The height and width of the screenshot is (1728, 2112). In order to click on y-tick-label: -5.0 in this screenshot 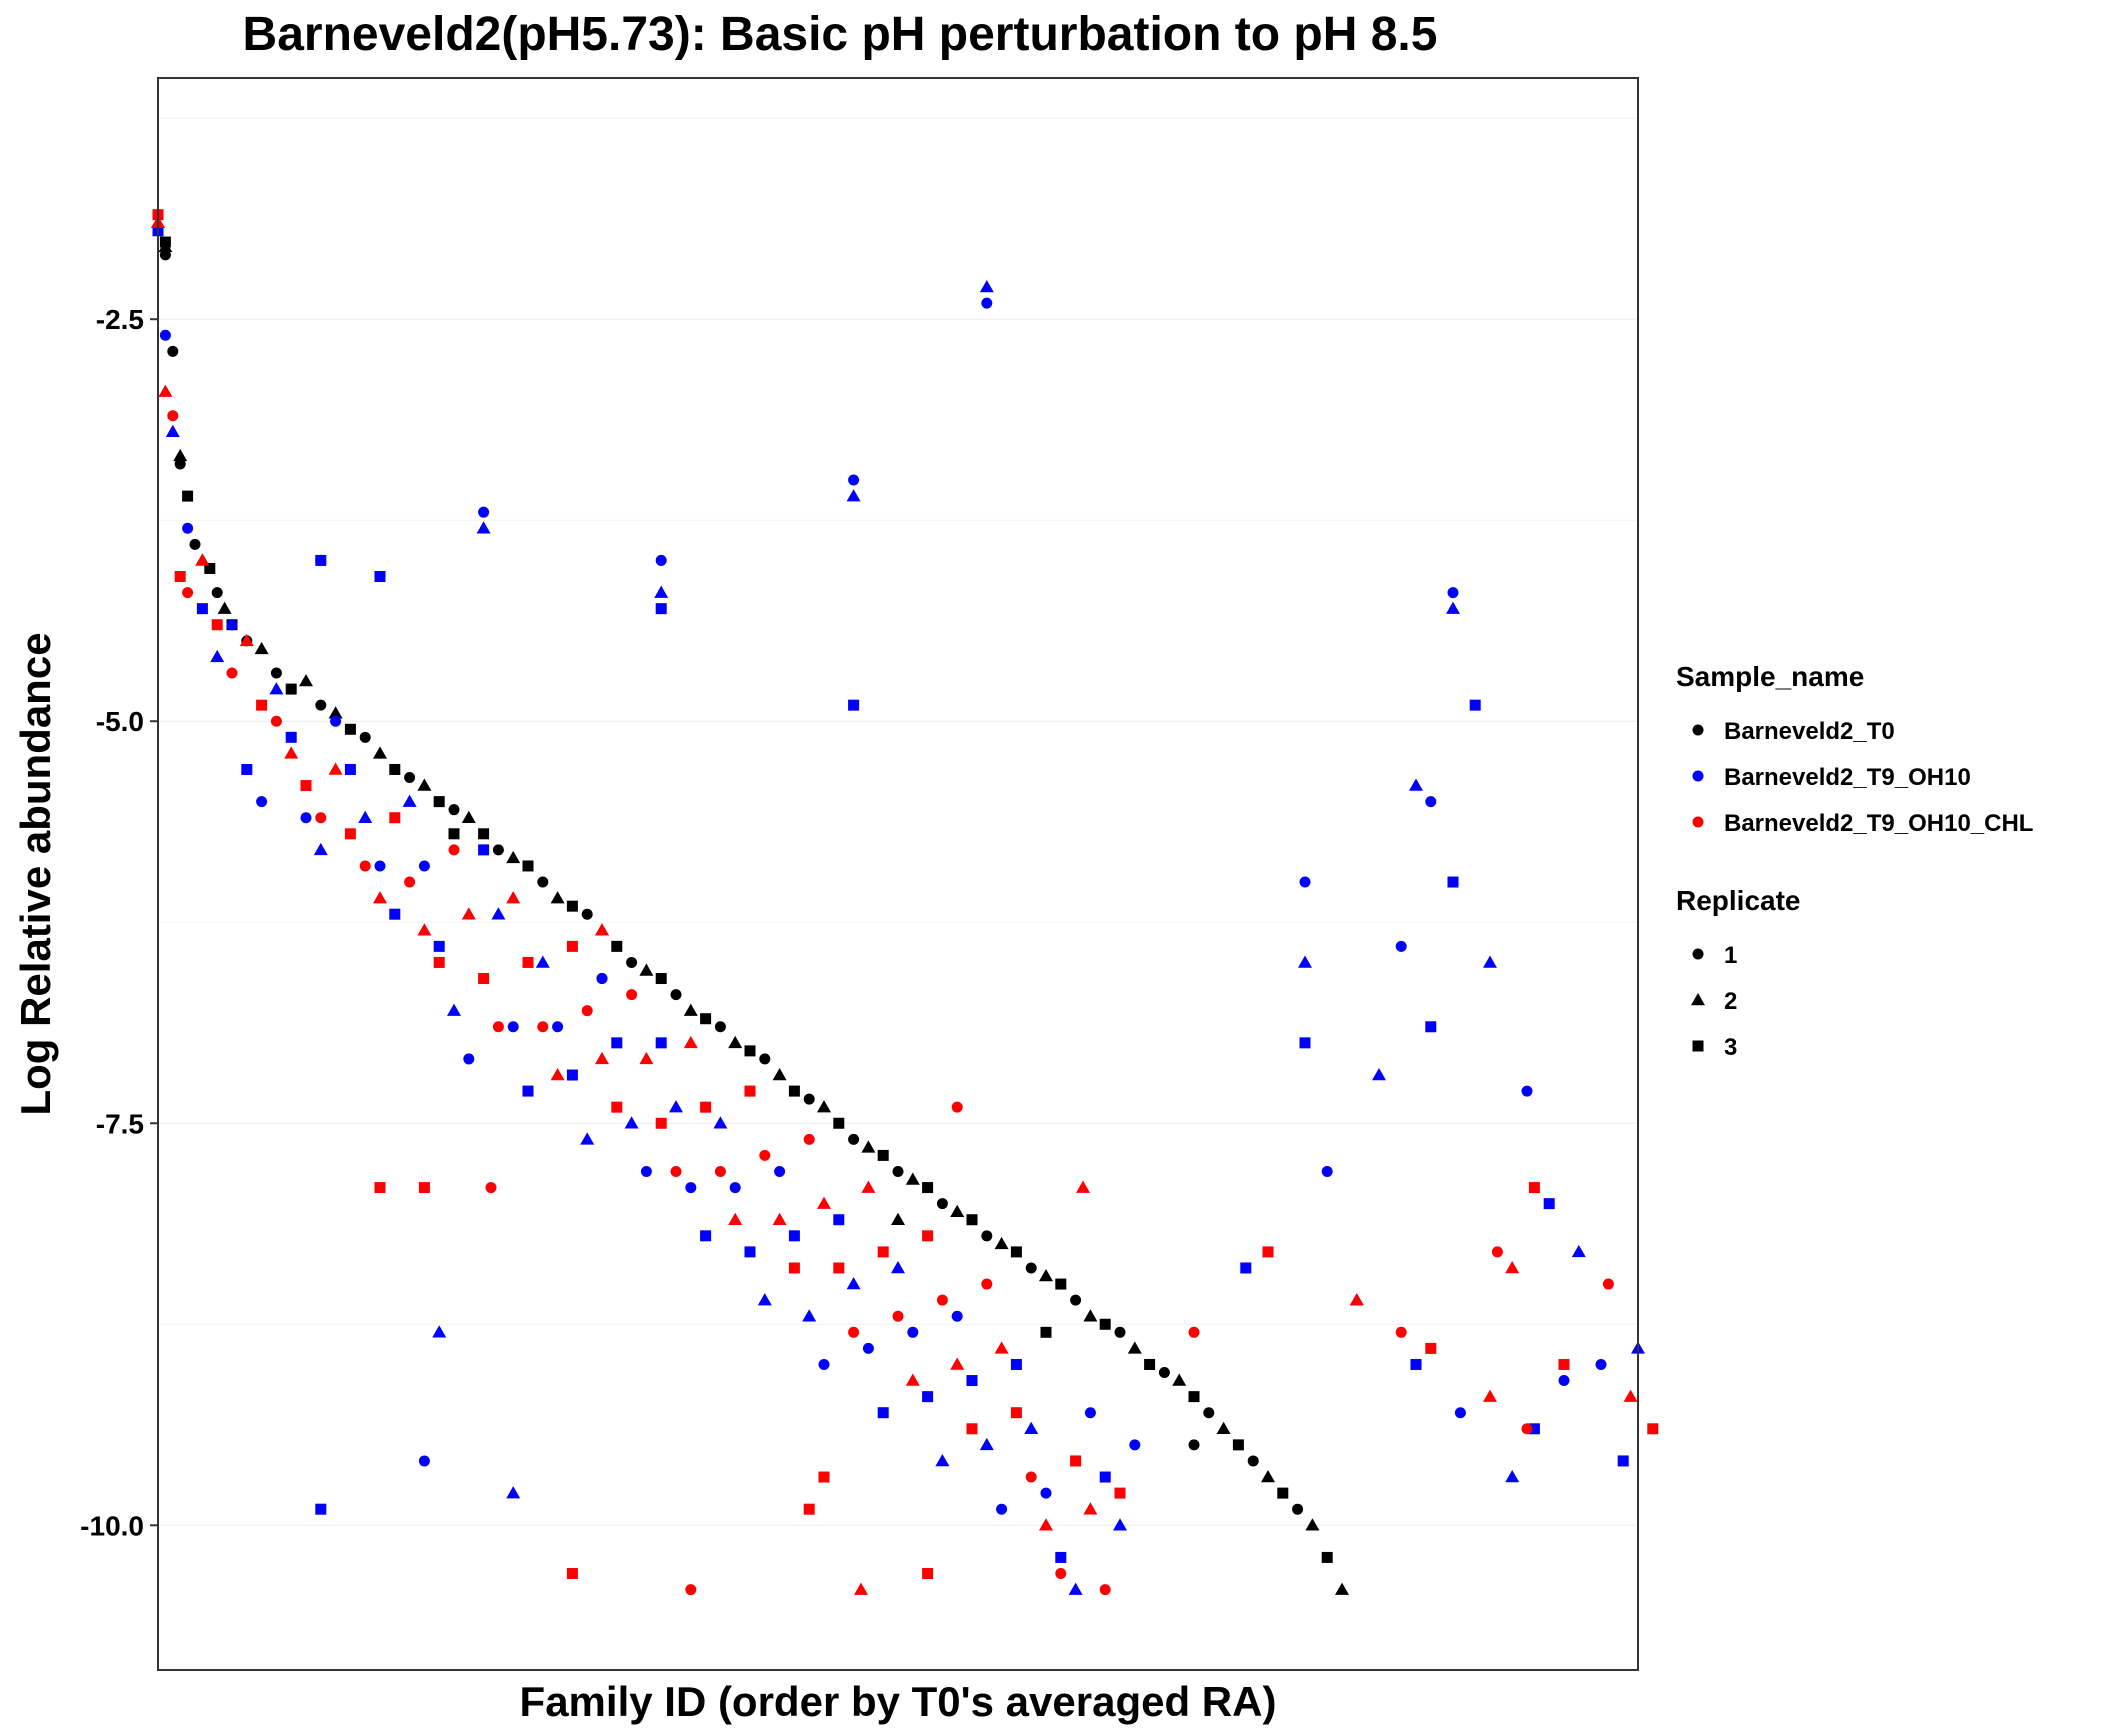, I will do `click(120, 721)`.